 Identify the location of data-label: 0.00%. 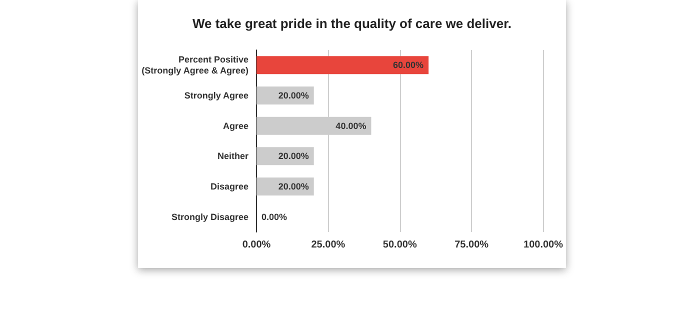
(275, 217).